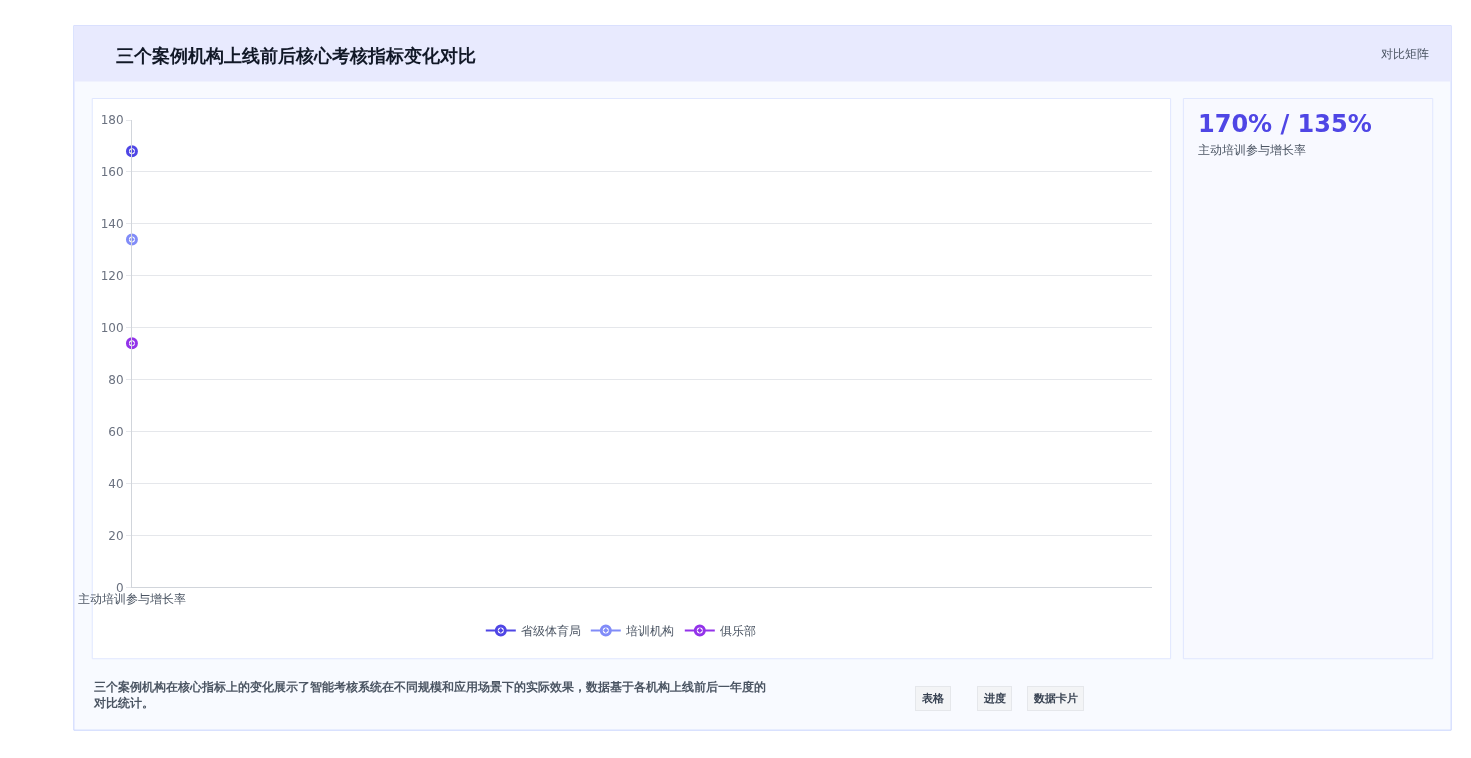  What do you see at coordinates (1285, 124) in the screenshot?
I see `text: 170% / 135%` at bounding box center [1285, 124].